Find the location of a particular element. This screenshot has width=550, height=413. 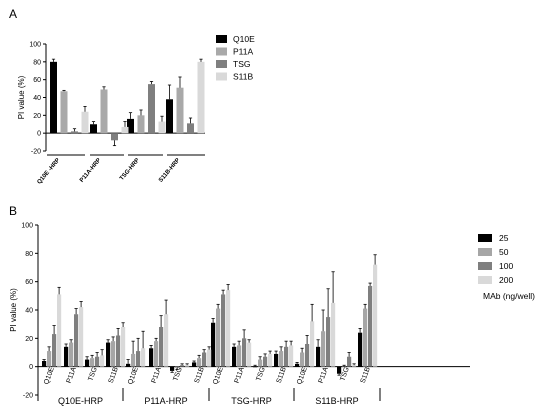

a-legend-label: S11B is located at coordinates (243, 77).